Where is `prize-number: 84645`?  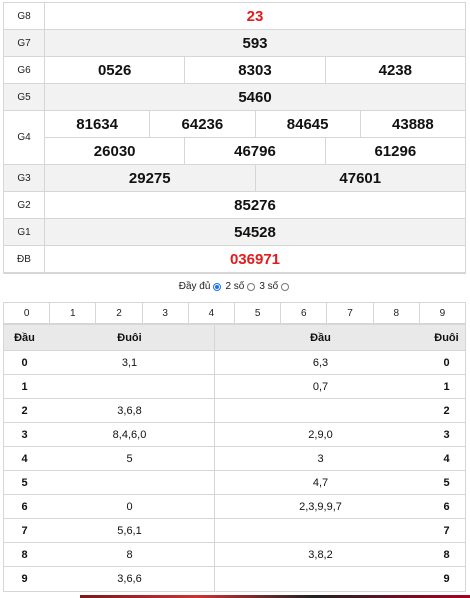
prize-number: 84645 is located at coordinates (307, 124).